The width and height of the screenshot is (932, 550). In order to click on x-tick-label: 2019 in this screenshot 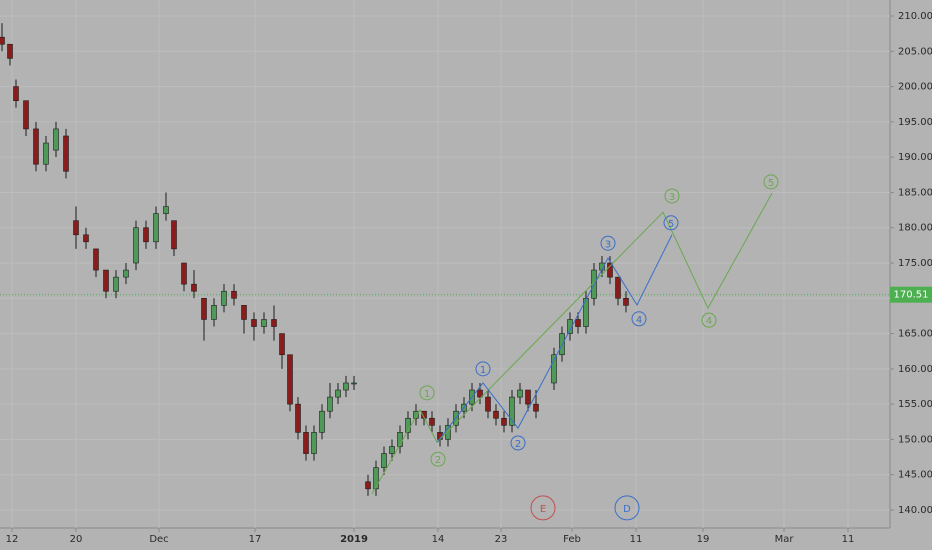, I will do `click(354, 539)`.